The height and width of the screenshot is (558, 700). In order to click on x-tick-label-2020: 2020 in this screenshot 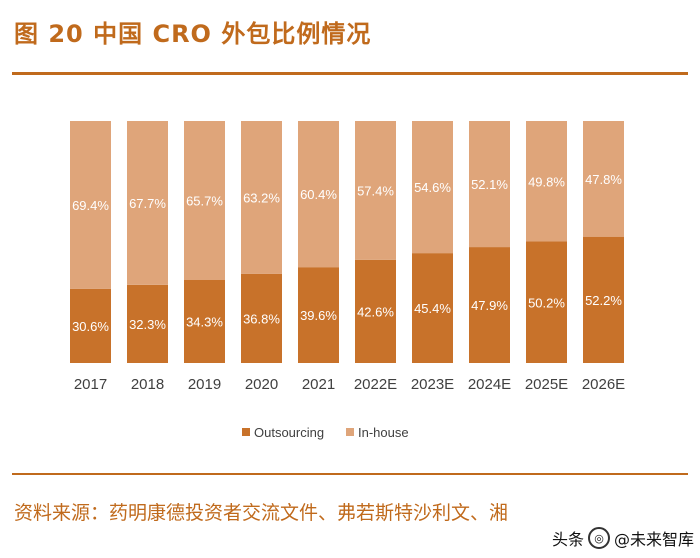, I will do `click(261, 384)`.